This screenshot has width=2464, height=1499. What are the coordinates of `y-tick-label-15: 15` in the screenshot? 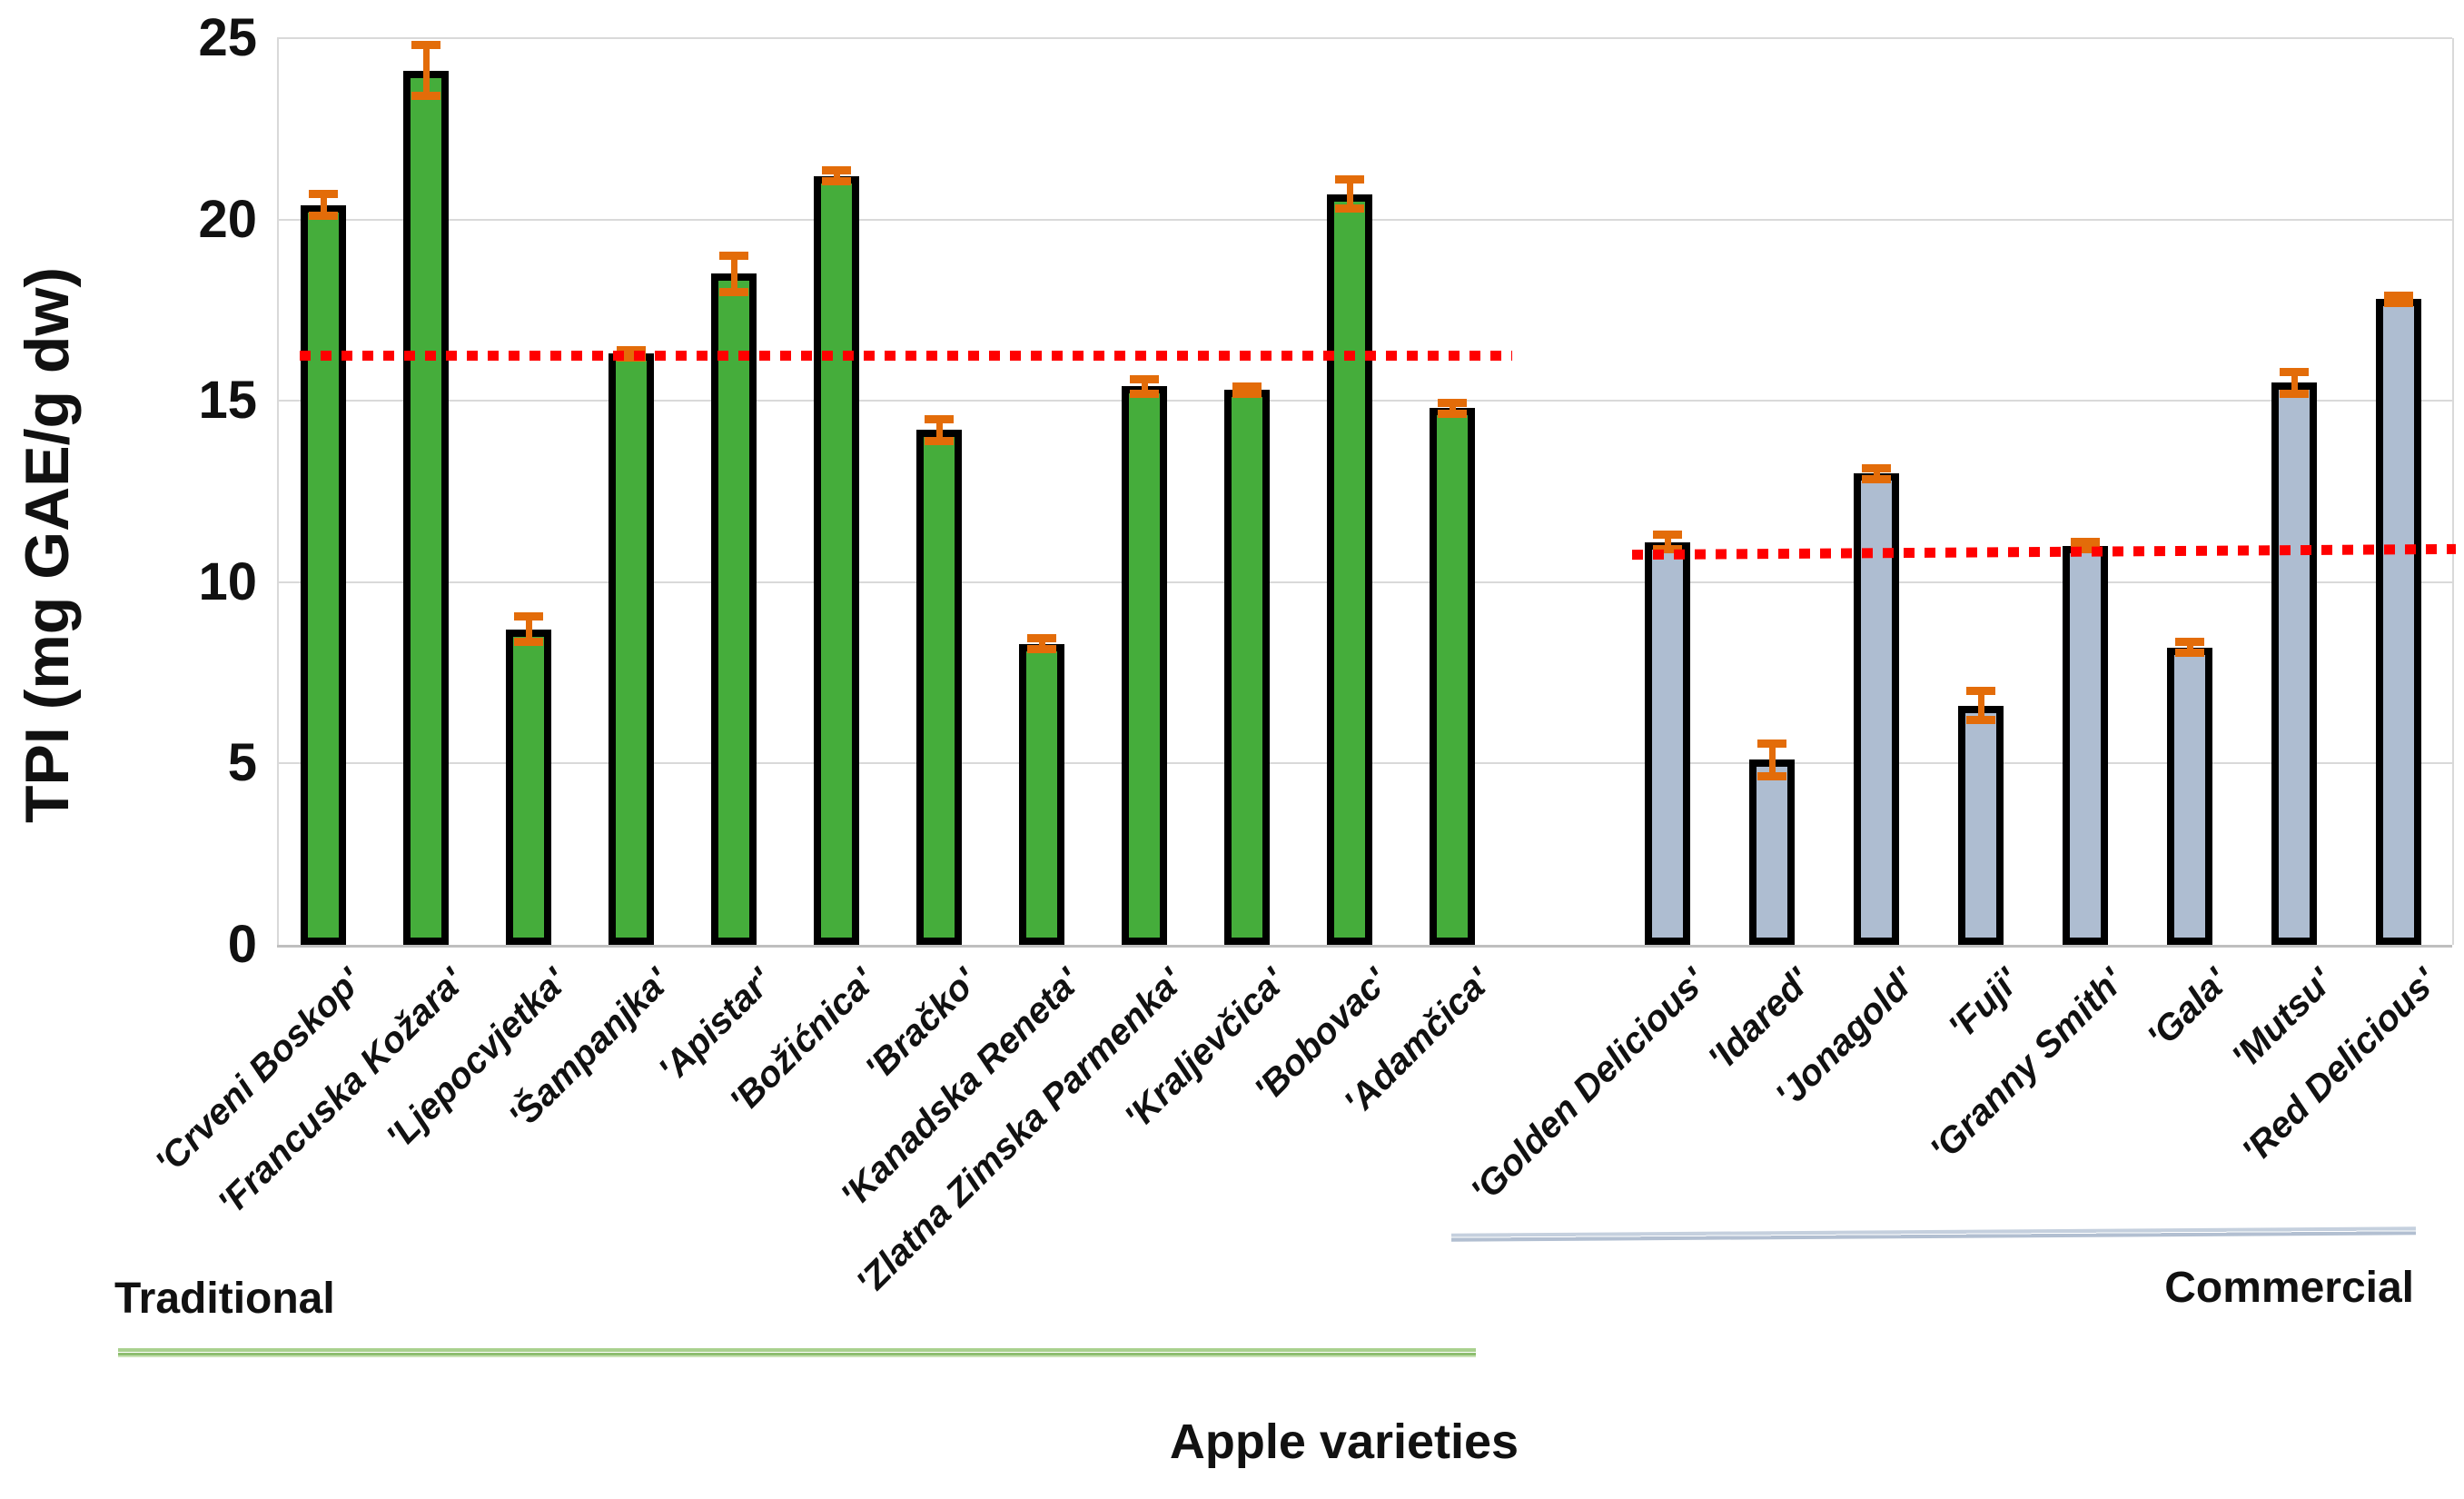 It's located at (227, 401).